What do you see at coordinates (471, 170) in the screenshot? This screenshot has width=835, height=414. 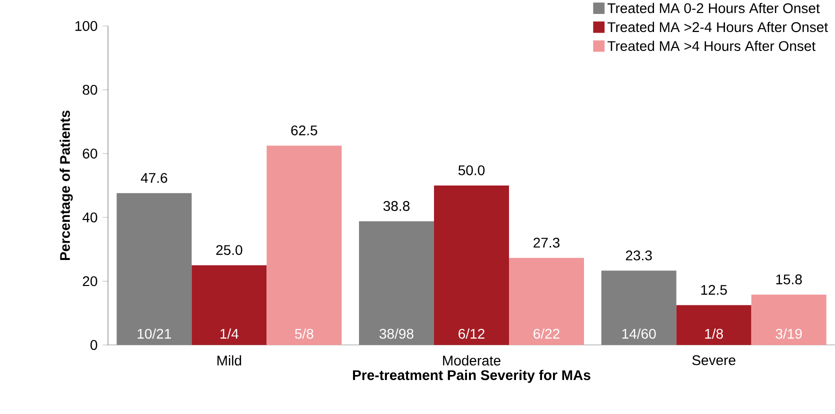 I see `data-label: 50.0` at bounding box center [471, 170].